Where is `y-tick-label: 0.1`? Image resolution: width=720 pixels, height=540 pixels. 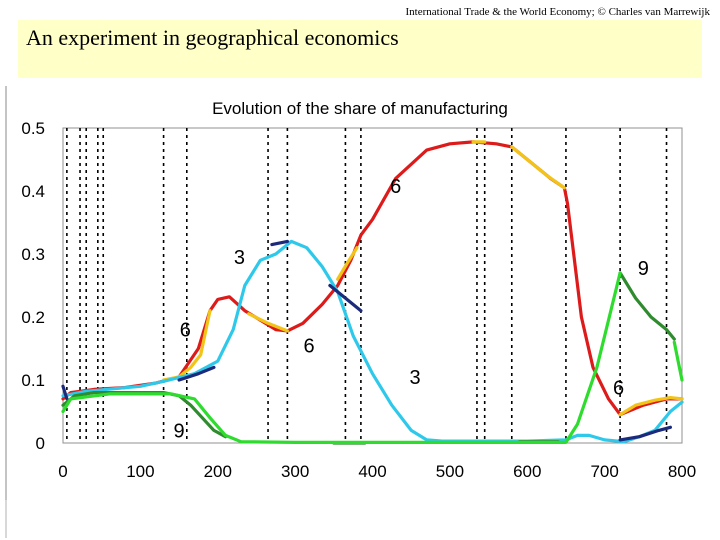 y-tick-label: 0.1 is located at coordinates (33, 380).